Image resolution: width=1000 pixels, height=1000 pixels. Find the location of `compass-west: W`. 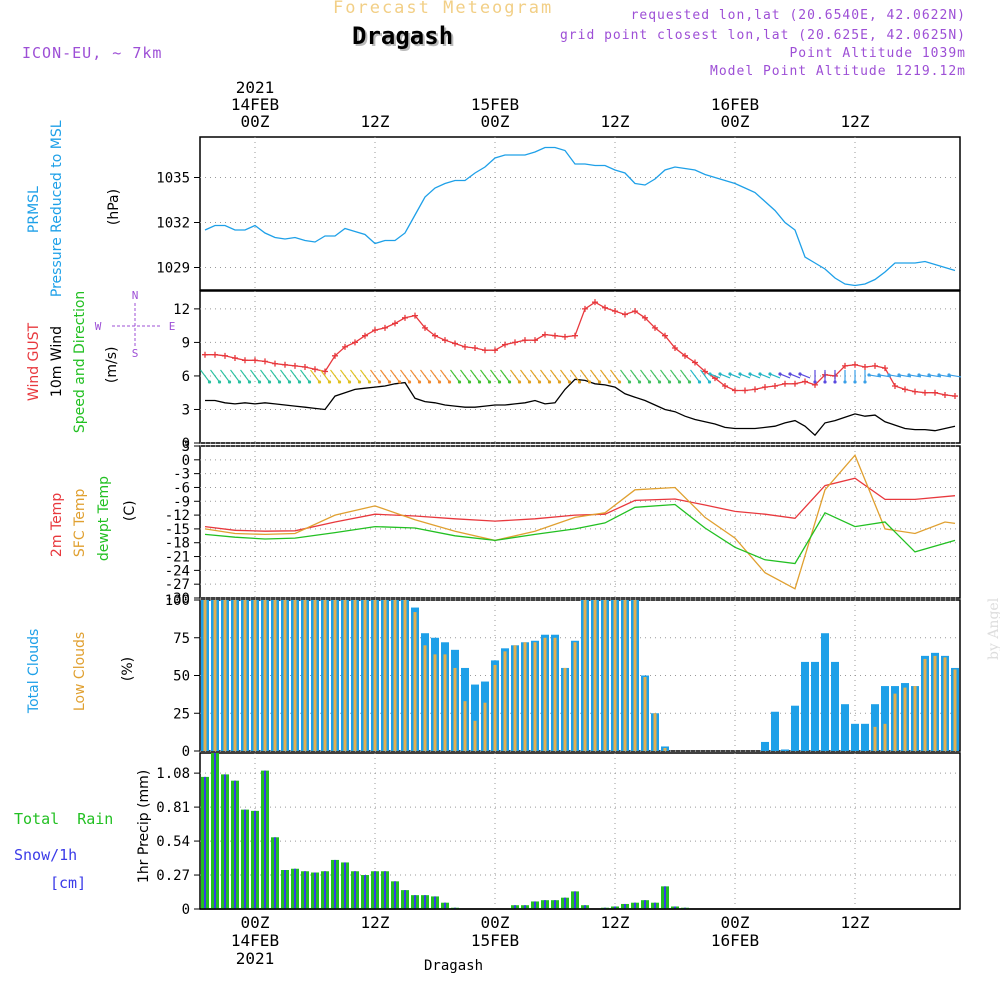

compass-west: W is located at coordinates (98, 326).